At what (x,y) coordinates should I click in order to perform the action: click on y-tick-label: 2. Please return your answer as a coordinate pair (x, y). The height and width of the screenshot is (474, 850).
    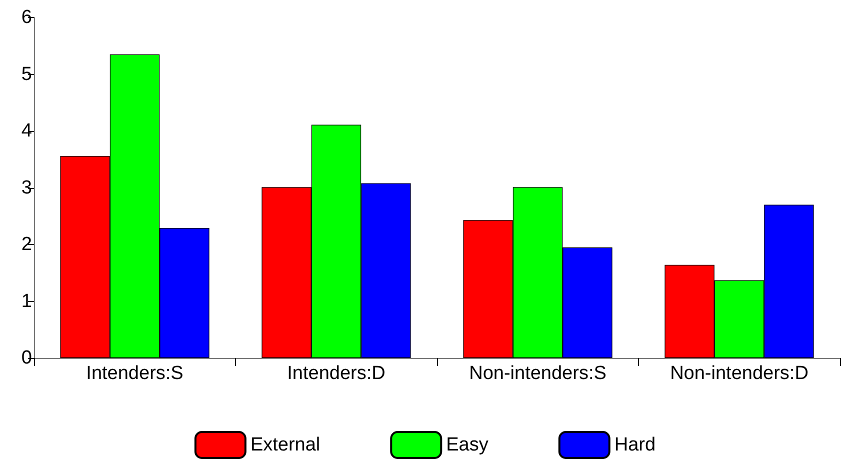
    Looking at the image, I should click on (26, 244).